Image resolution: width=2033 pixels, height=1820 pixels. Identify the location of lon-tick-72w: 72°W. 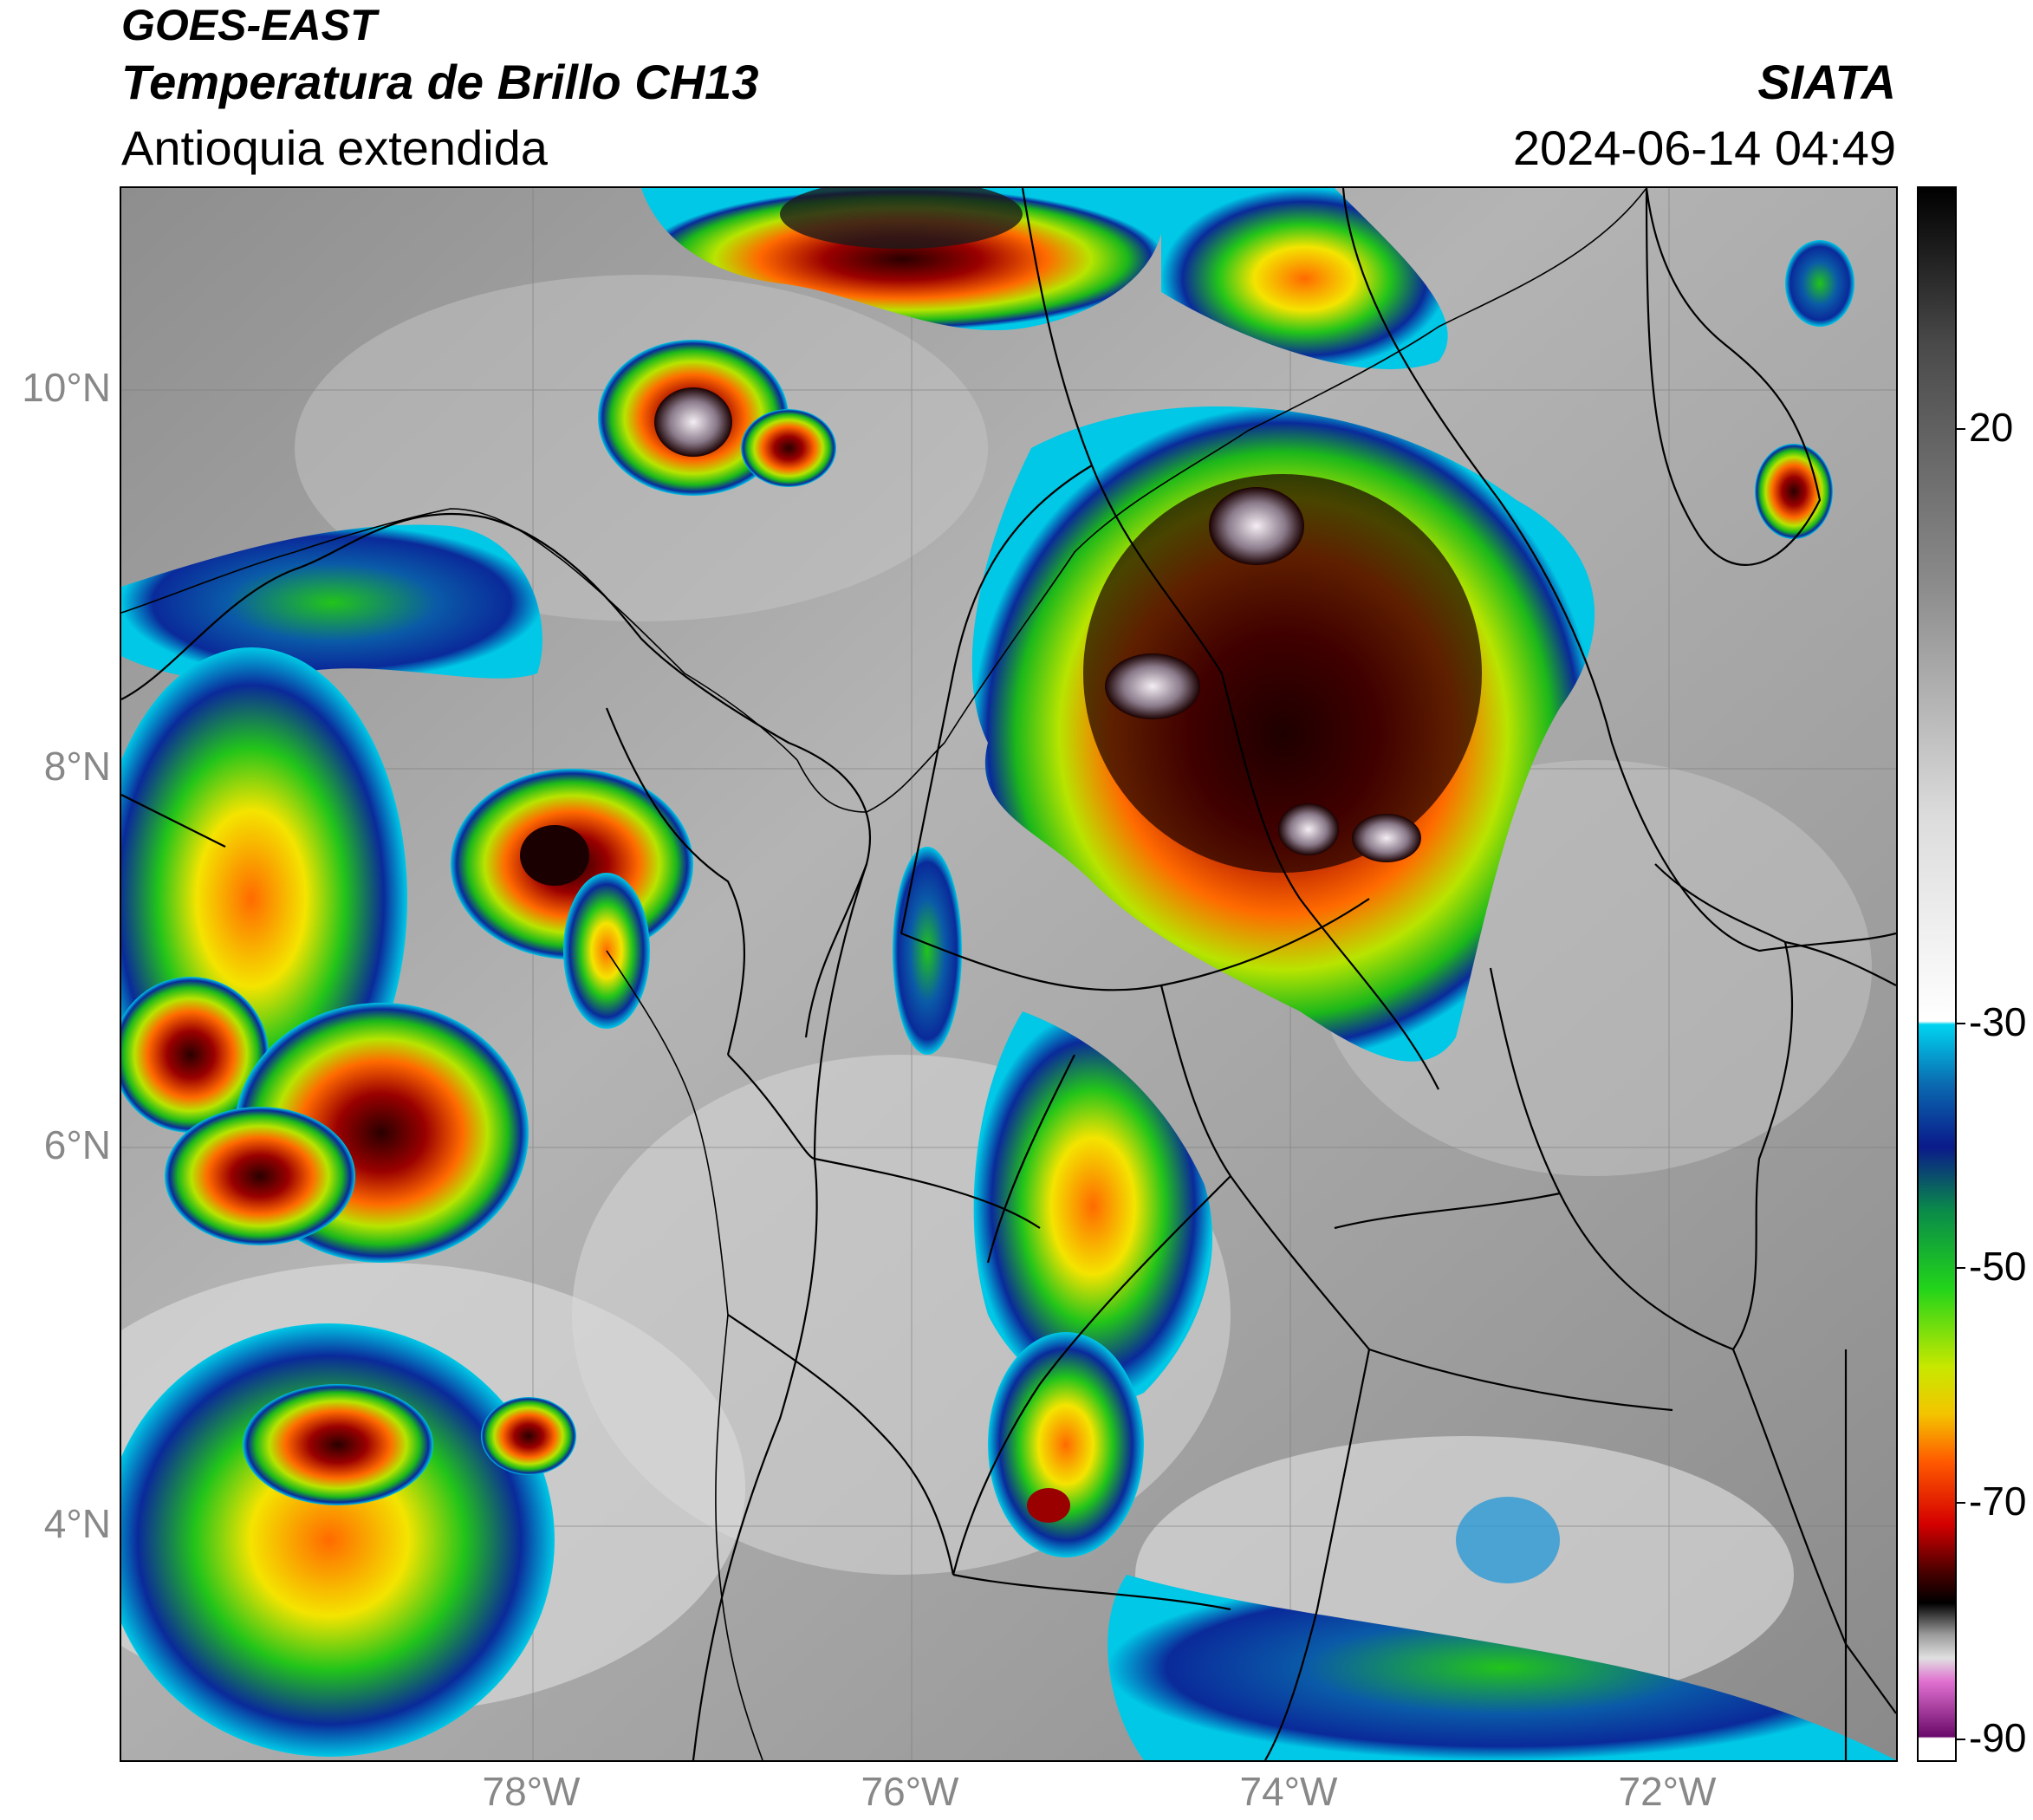
(1667, 1791).